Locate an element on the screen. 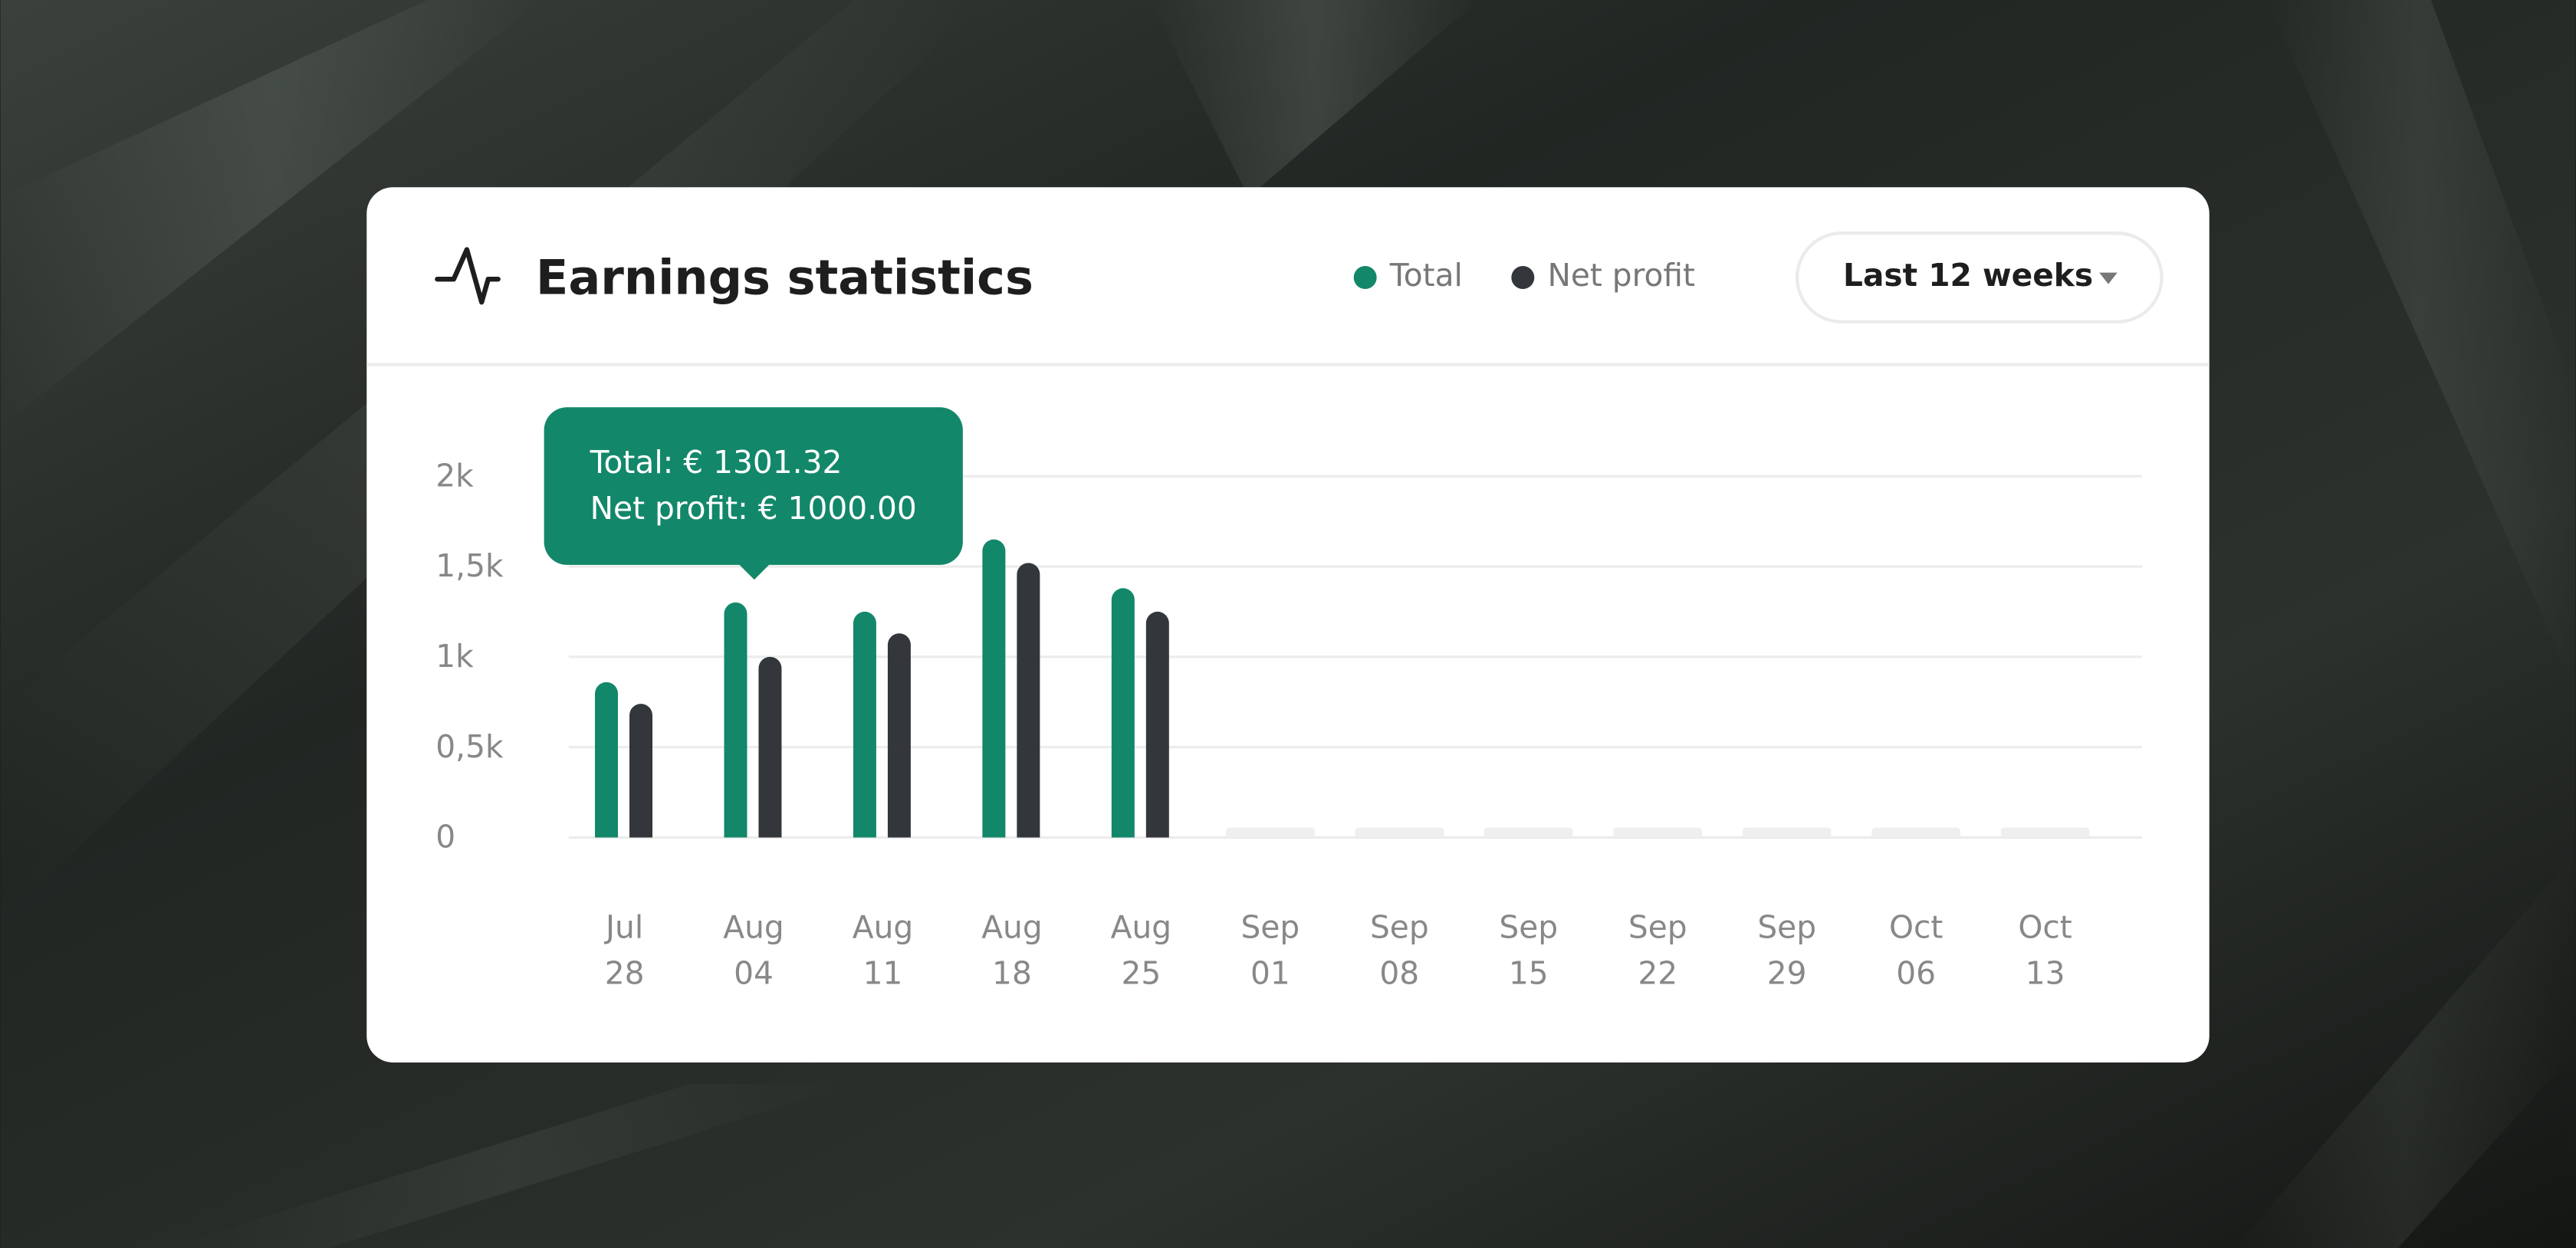 This screenshot has width=2576, height=1248. x-tick-label: Aug 11 is located at coordinates (883, 949).